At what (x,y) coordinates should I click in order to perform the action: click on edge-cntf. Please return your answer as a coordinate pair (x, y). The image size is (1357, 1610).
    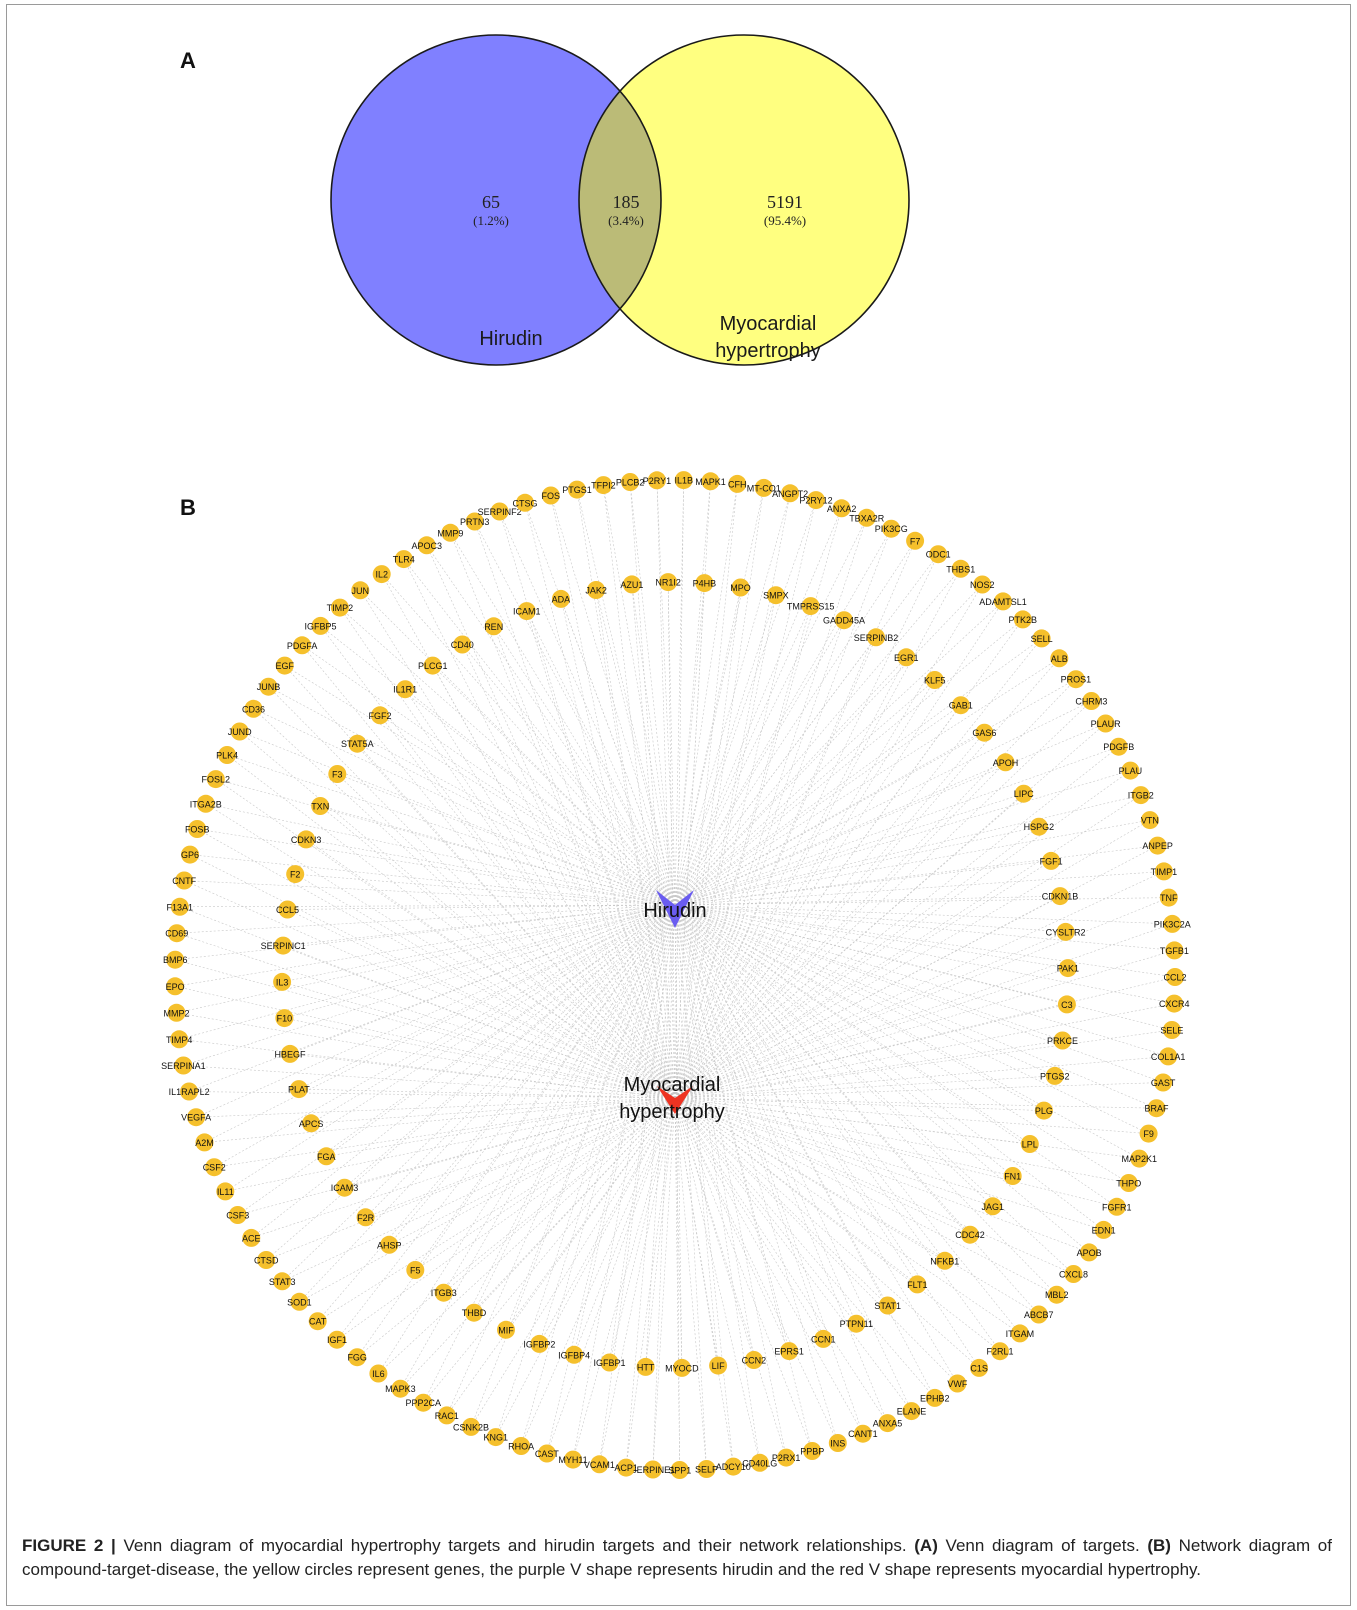
    Looking at the image, I should click on (430, 893).